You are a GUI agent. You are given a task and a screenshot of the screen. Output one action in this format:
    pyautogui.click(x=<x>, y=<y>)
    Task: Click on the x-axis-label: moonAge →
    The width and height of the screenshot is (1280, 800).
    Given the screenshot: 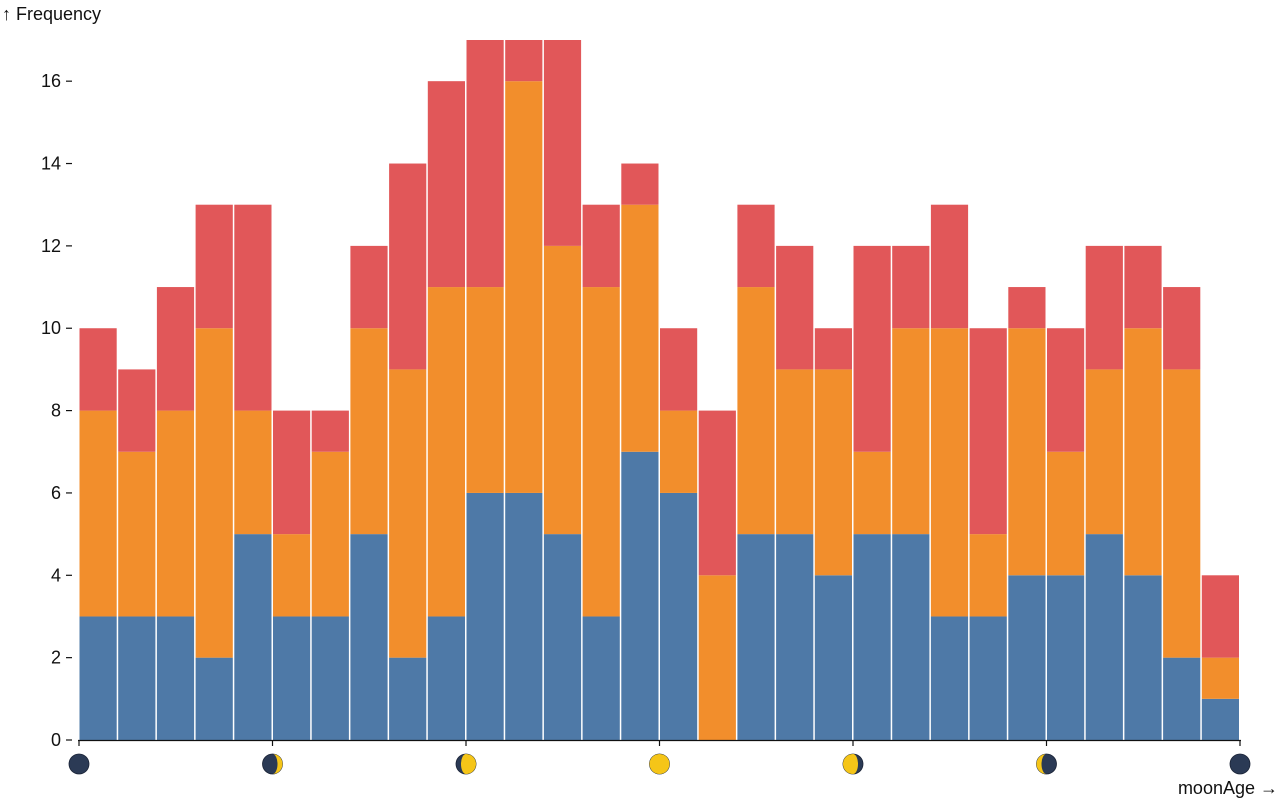 What is the action you would take?
    pyautogui.click(x=1228, y=788)
    